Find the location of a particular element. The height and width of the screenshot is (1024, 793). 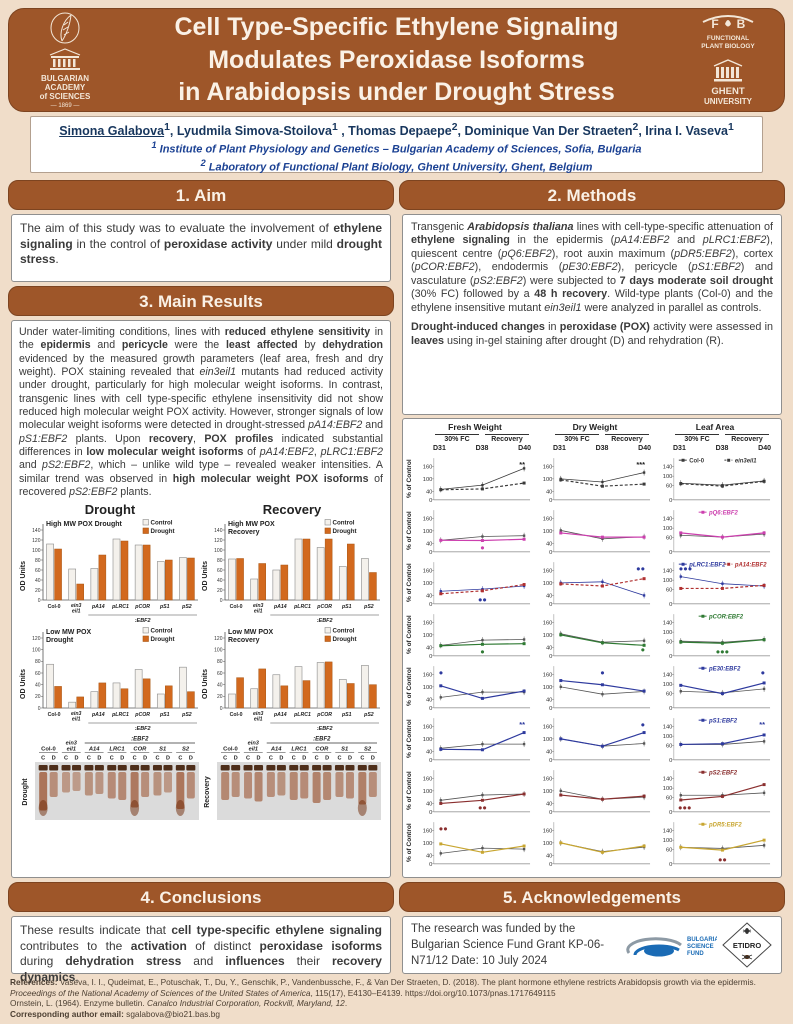

svg-text: pQ6:EBF2 is located at coordinates (723, 514).